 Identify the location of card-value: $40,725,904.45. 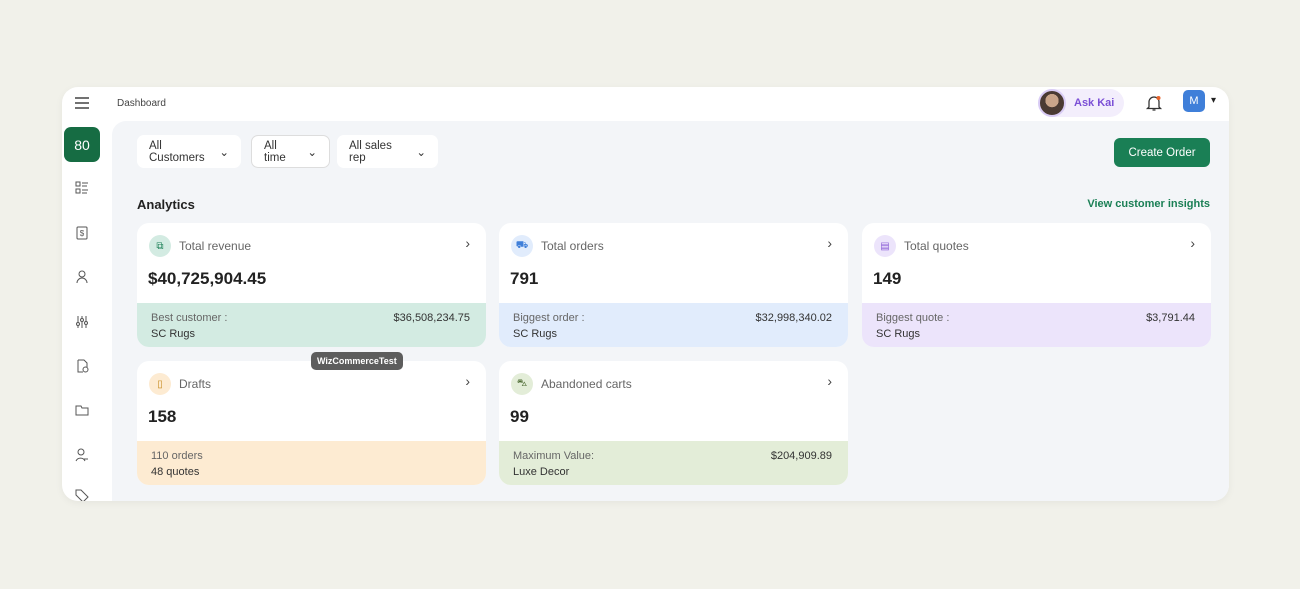
(207, 278).